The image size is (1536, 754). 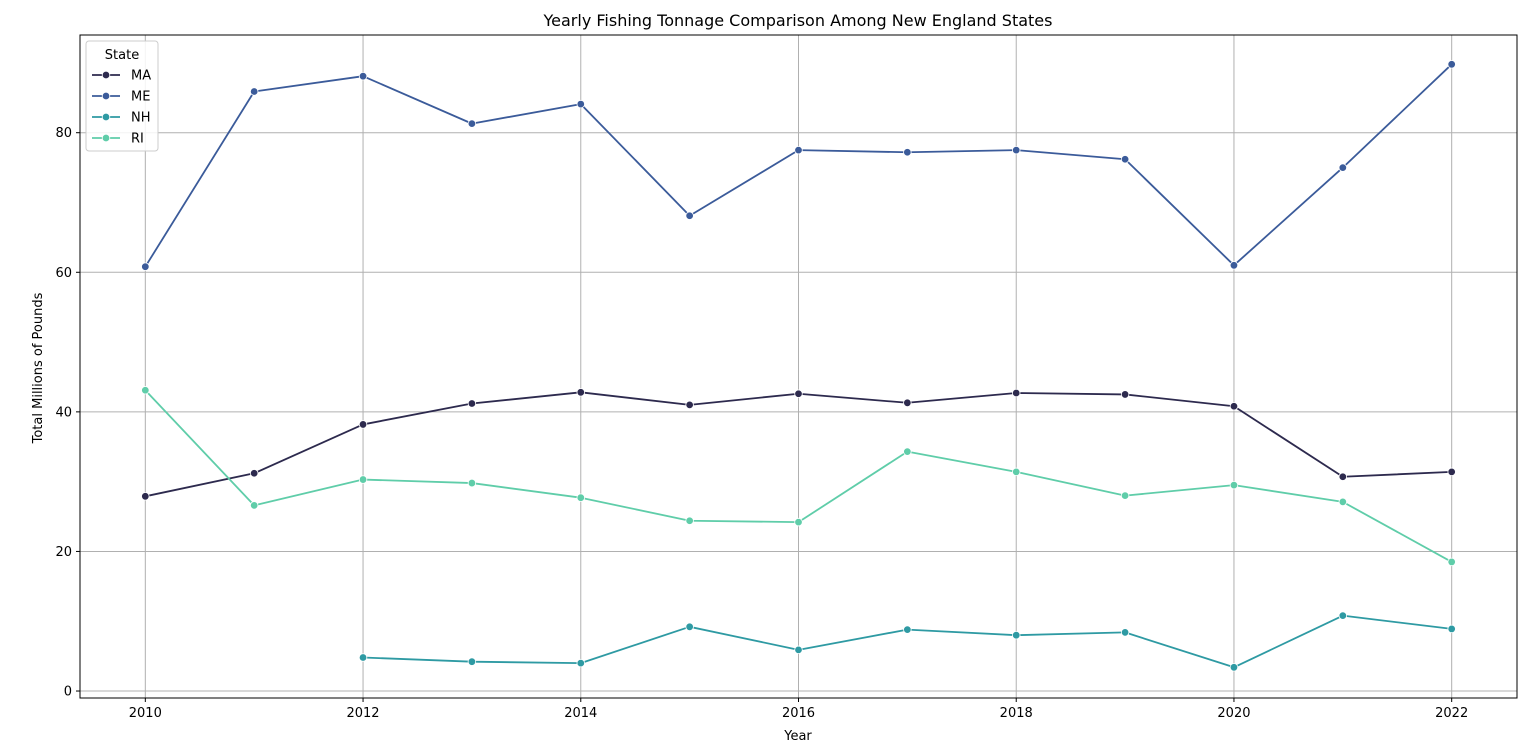 I want to click on y-tick-label: 20, so click(x=63, y=552).